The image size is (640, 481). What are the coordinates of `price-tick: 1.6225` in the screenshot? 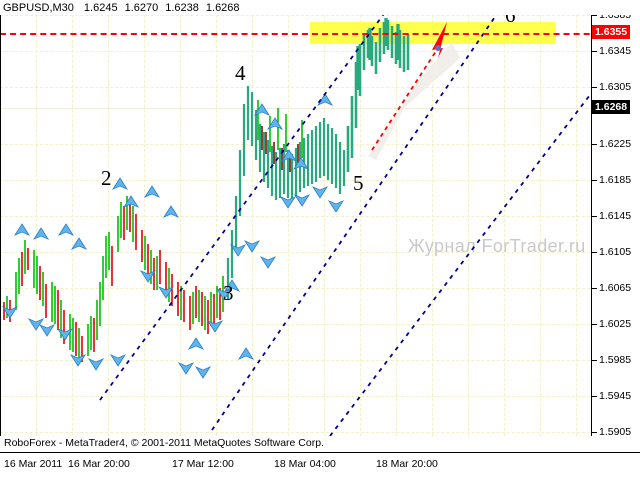 It's located at (615, 144).